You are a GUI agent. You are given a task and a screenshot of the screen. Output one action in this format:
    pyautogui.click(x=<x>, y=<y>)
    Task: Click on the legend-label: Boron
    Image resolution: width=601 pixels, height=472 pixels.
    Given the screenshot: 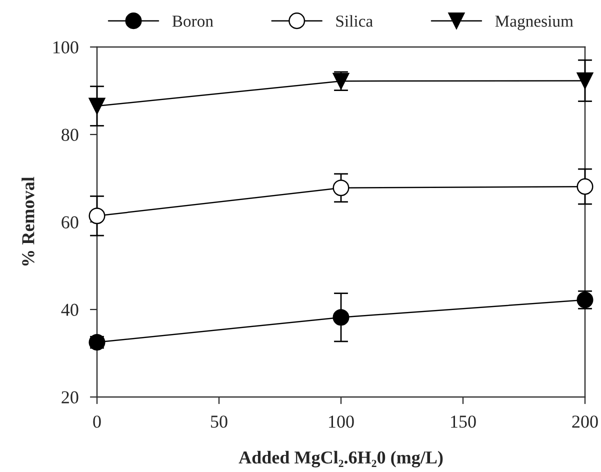 What is the action you would take?
    pyautogui.click(x=193, y=21)
    